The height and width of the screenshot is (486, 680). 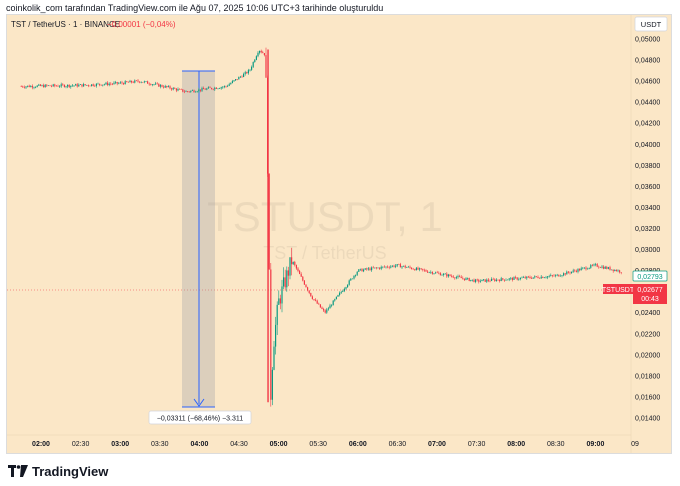 What do you see at coordinates (635, 444) in the screenshot?
I see `time-tick-label: 09` at bounding box center [635, 444].